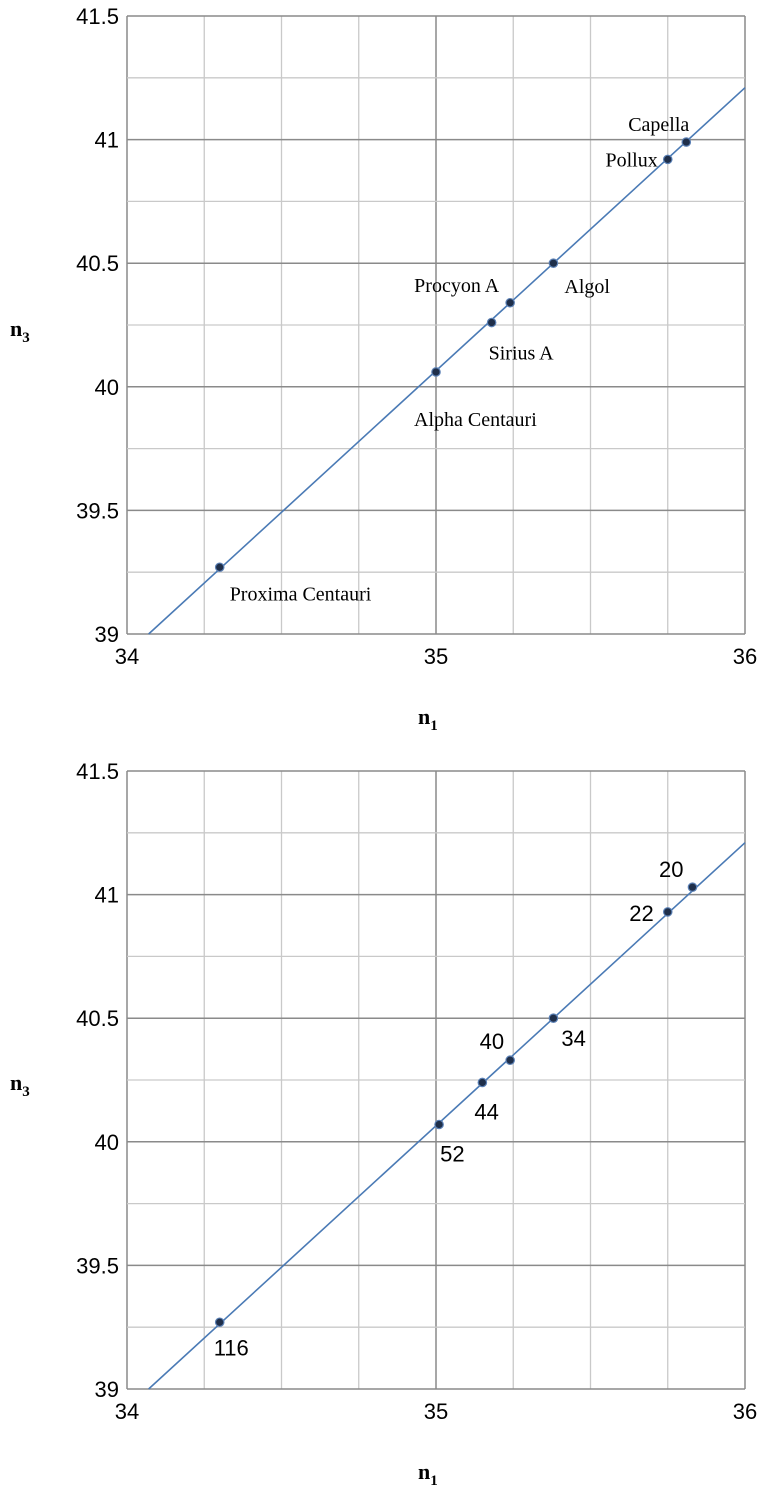  I want to click on data-point-label: 22, so click(641, 913).